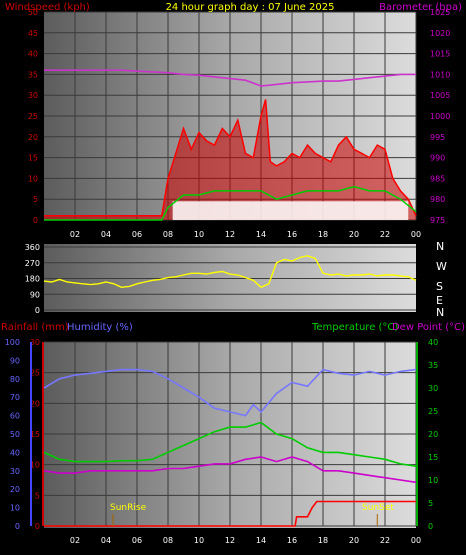 The height and width of the screenshot is (555, 466). Describe the element at coordinates (35, 220) in the screenshot. I see `windspeed-tick-label: 0` at that location.